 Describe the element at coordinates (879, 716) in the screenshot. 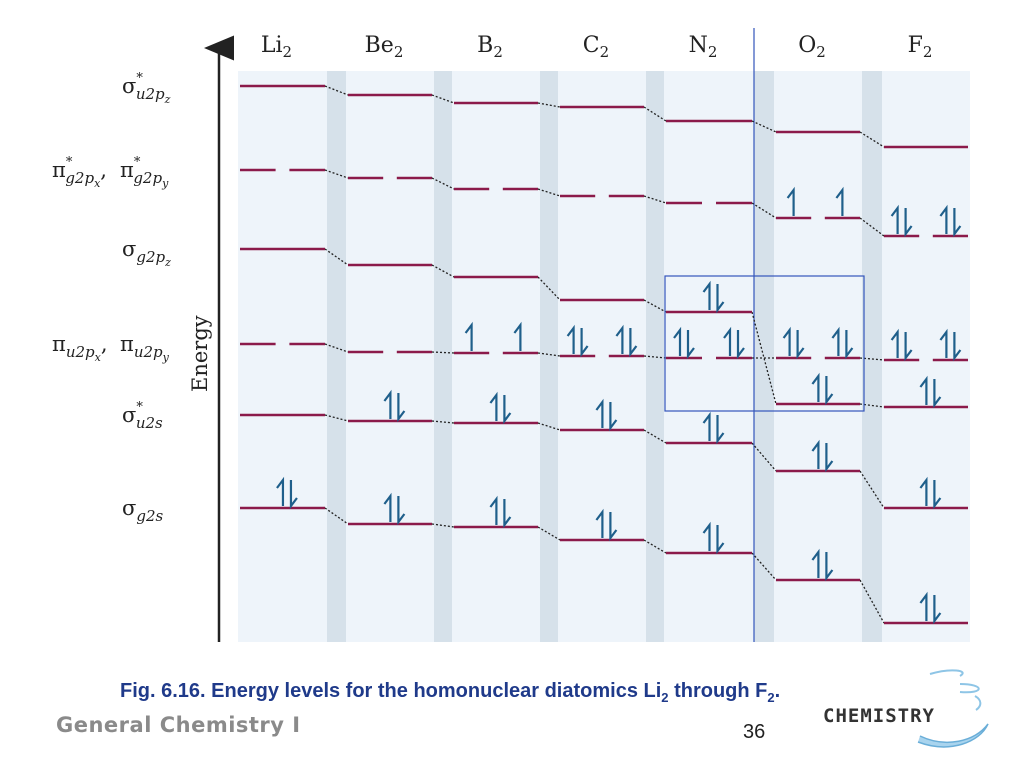

I see `logo-text: CHEMISTRY` at that location.